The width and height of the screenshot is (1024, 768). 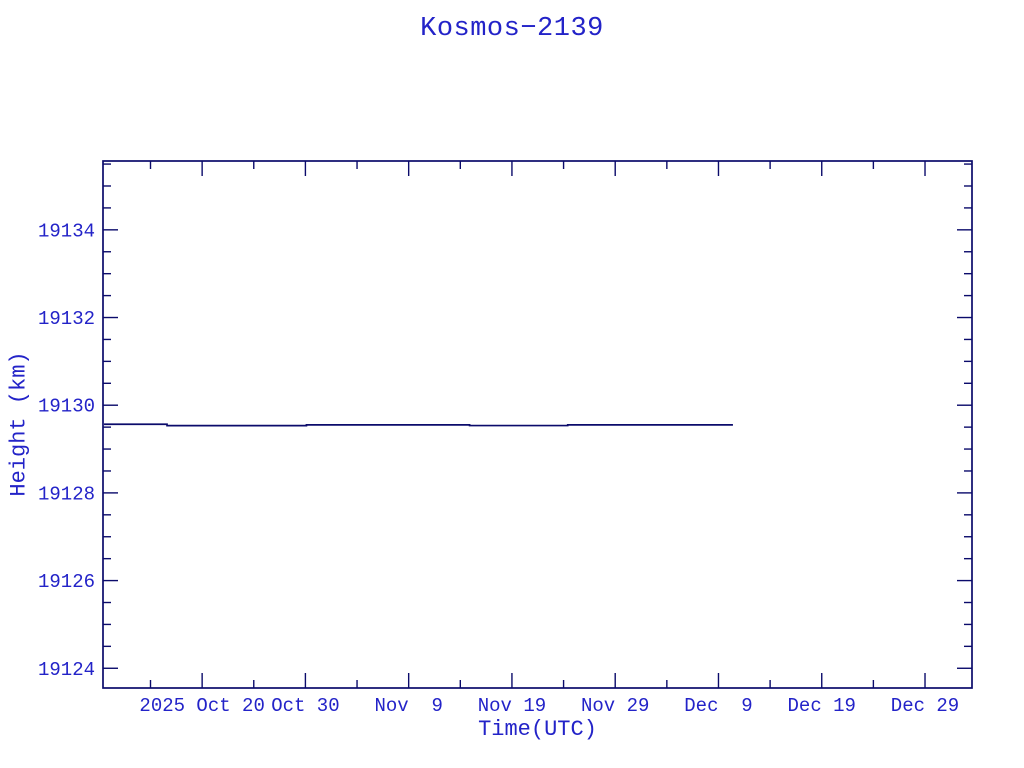 I want to click on y-tick-label: 19124, so click(x=66, y=670).